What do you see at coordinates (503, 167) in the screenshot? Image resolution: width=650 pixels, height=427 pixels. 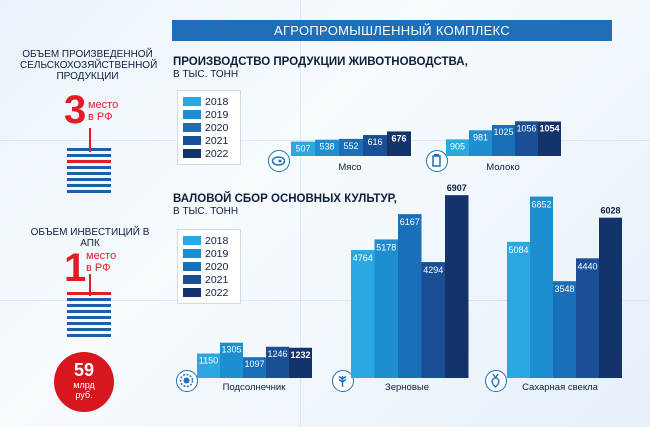 I see `category-label: Молоко` at bounding box center [503, 167].